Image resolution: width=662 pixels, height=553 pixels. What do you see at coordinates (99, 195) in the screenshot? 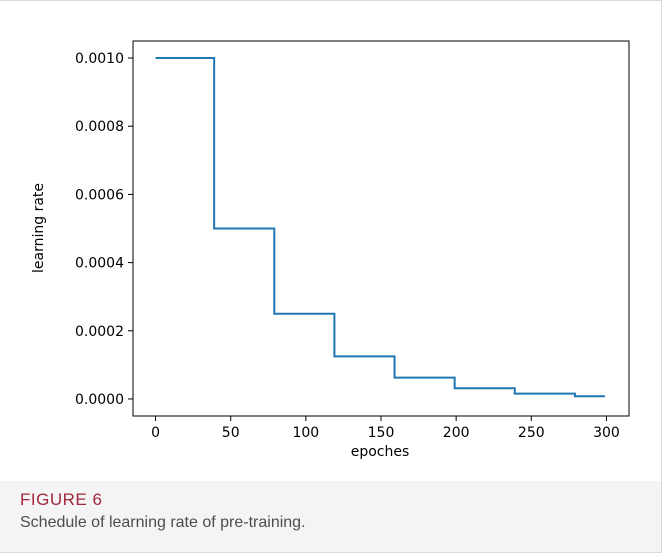
I see `y-tick-label: 0.0006` at bounding box center [99, 195].